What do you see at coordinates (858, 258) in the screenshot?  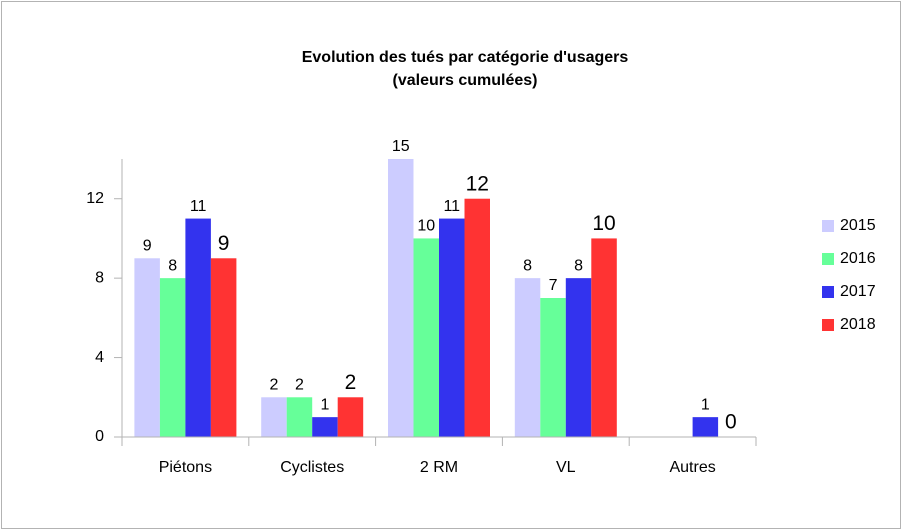 I see `legend-label: 2016` at bounding box center [858, 258].